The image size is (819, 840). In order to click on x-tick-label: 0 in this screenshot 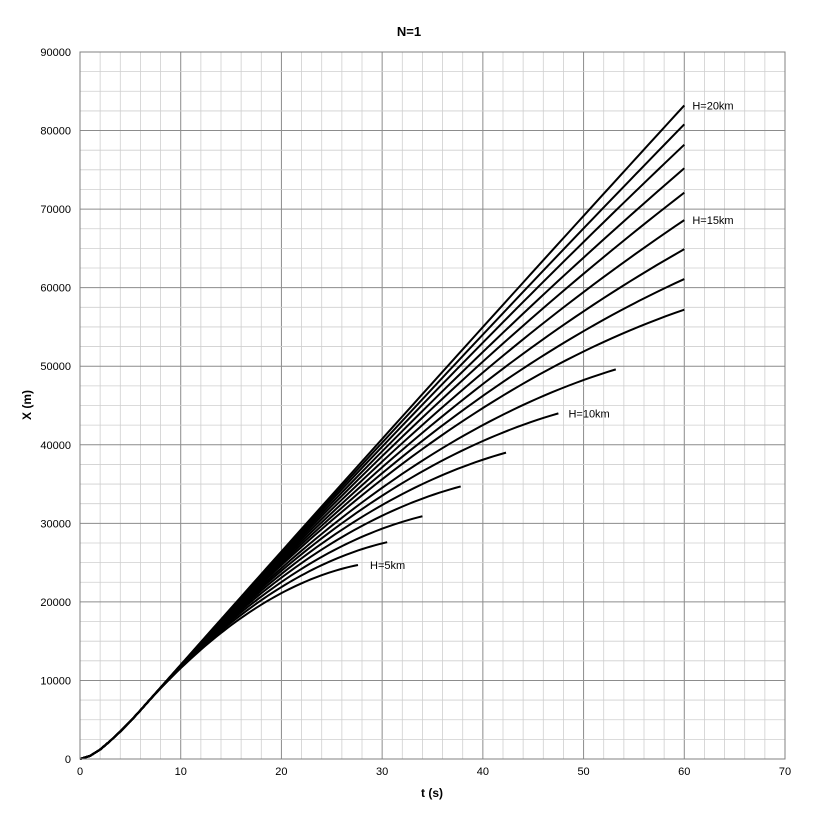, I will do `click(80, 772)`.